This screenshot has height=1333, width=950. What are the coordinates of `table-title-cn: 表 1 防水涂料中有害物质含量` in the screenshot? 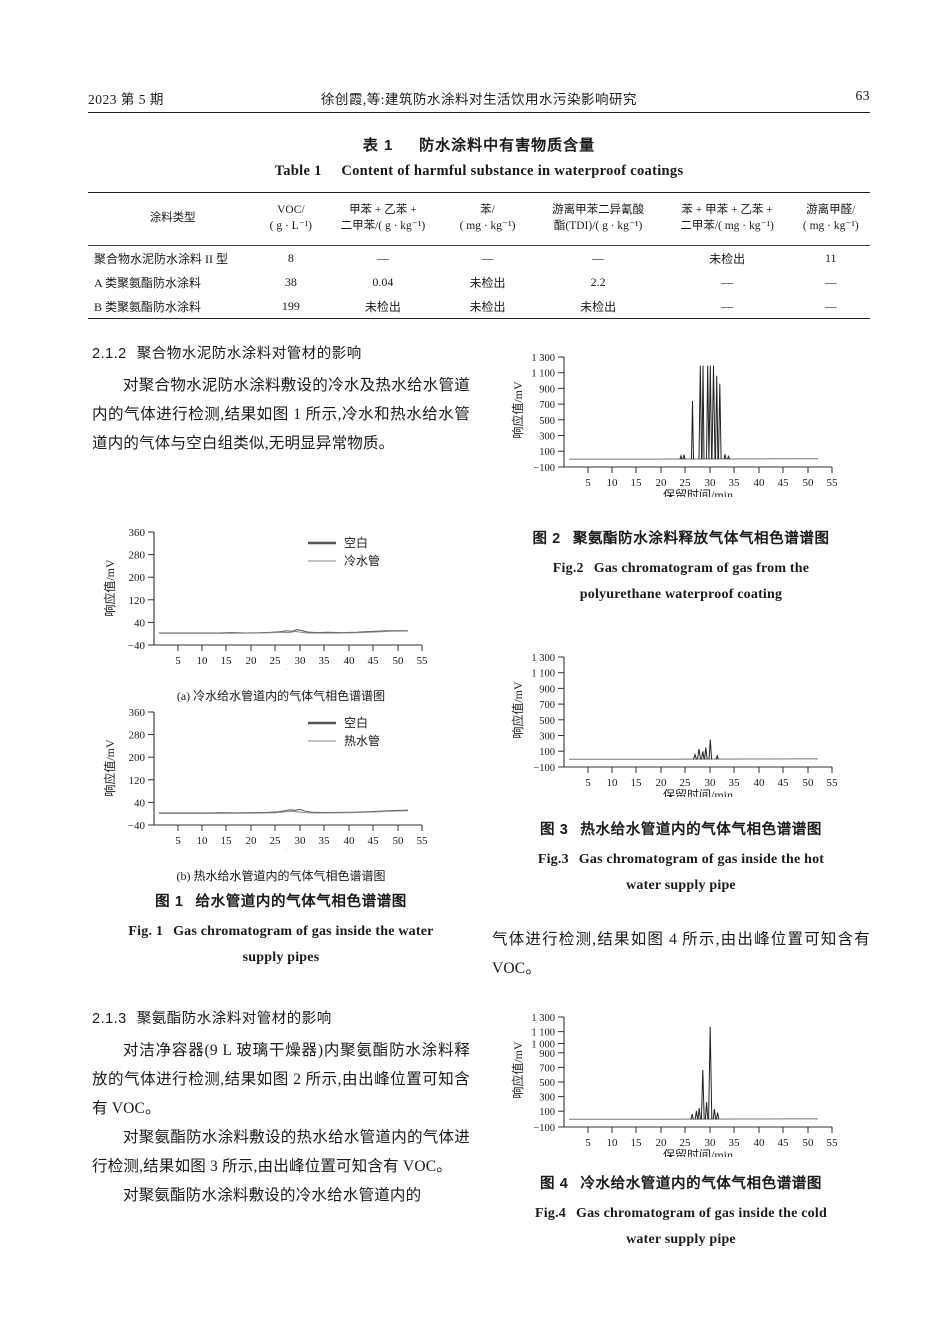 It's located at (479, 144).